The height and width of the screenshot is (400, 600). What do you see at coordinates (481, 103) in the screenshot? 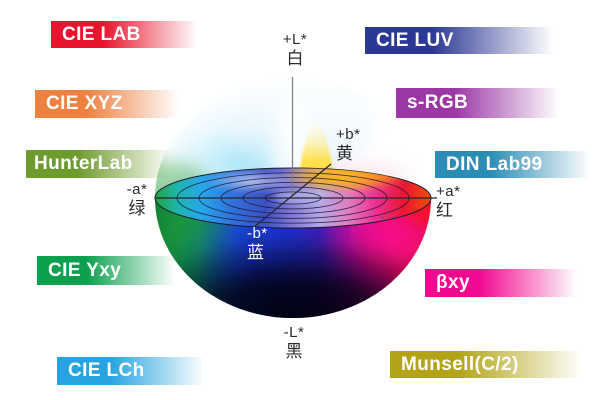
I see `badge-s-rgb: s-RGB` at bounding box center [481, 103].